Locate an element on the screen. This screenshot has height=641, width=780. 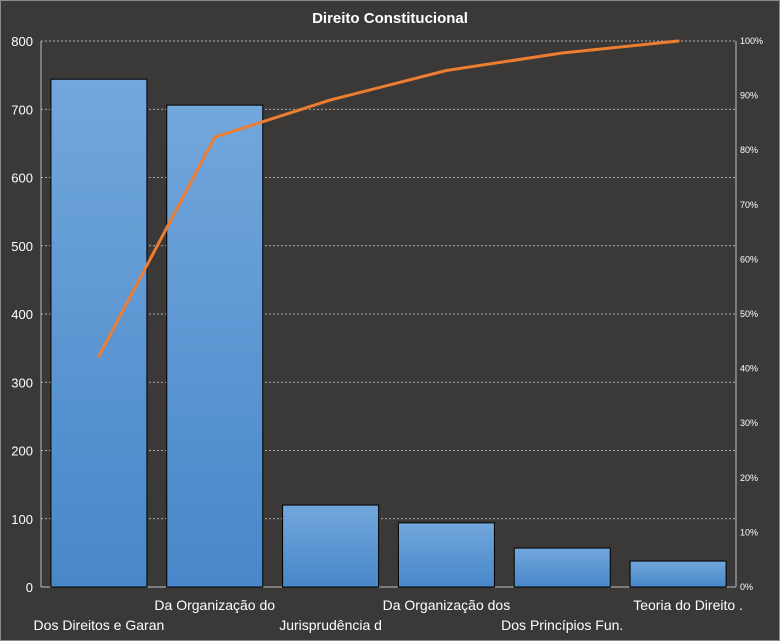
y2-tick-label: 100% is located at coordinates (751, 41).